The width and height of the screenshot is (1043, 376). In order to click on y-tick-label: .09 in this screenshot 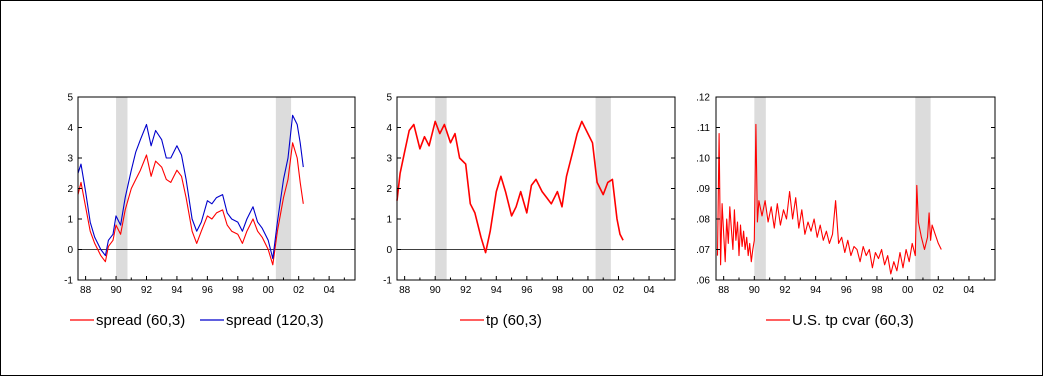, I will do `click(703, 189)`.